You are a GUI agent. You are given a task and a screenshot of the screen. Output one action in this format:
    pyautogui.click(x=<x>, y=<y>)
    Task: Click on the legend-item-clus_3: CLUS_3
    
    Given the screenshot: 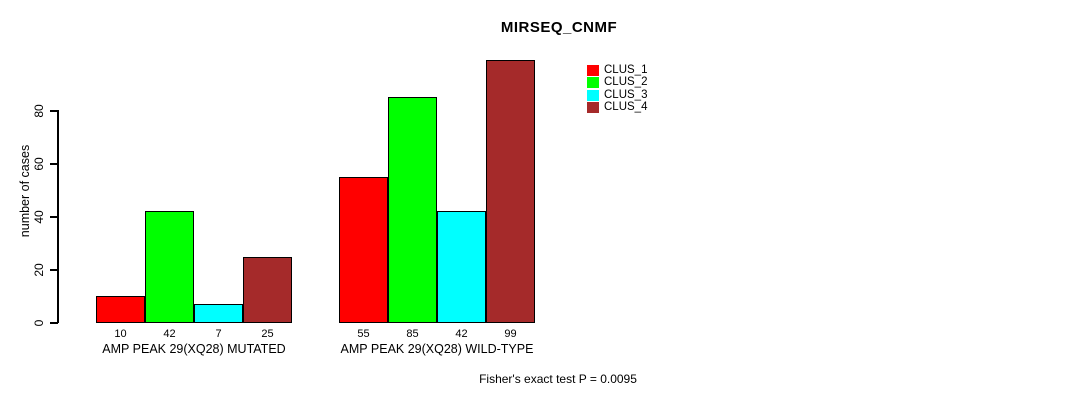 What is the action you would take?
    pyautogui.click(x=617, y=95)
    